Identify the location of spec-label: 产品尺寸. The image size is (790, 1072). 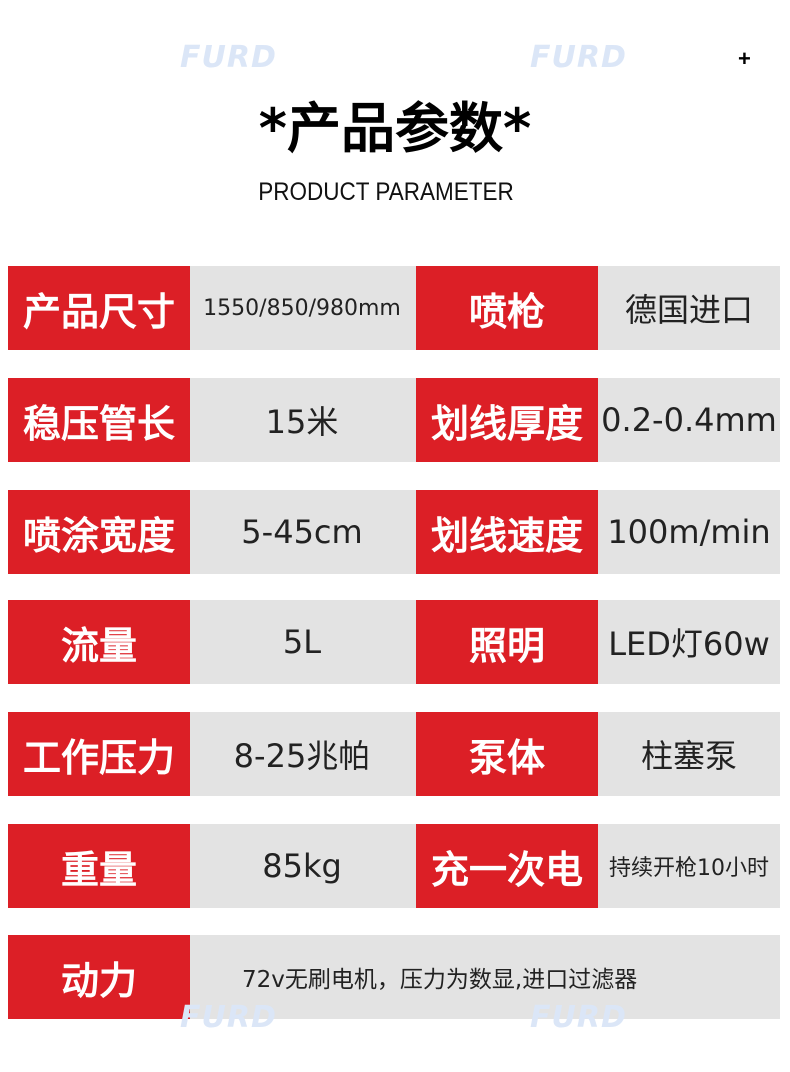
(99, 308).